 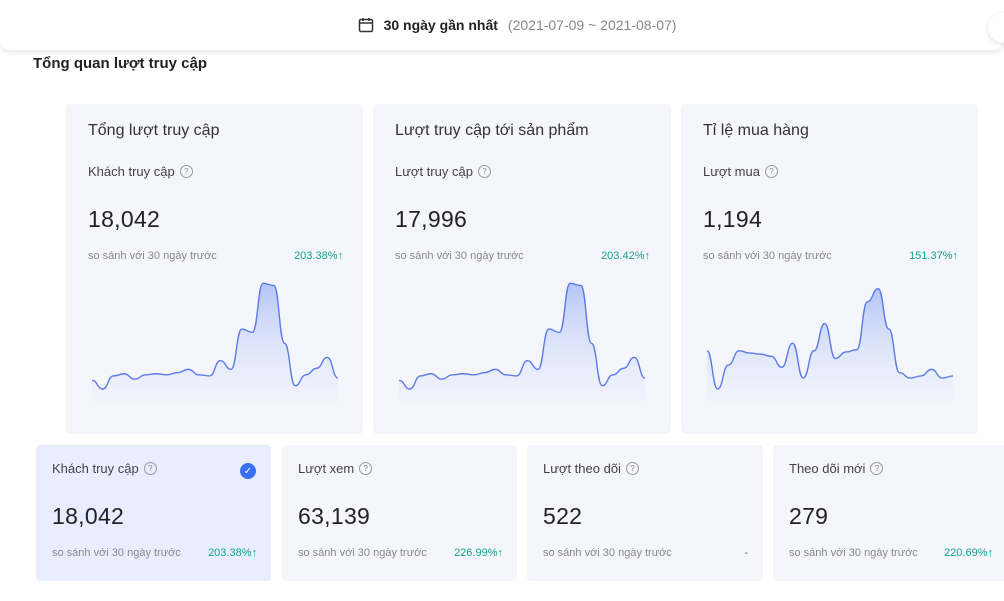 I want to click on compare-row: so sánh với 30 ngày trước -, so click(x=645, y=553).